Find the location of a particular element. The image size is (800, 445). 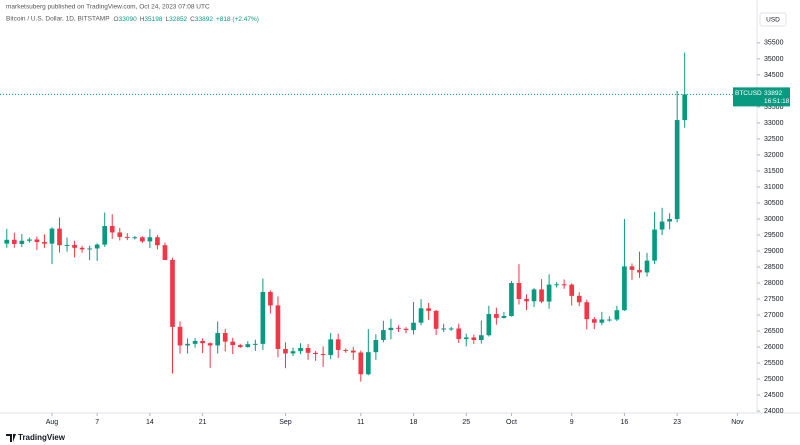

ohlc-legend: O33090 H35198 L32852 C33892 +818 (+2.47%) is located at coordinates (186, 19).